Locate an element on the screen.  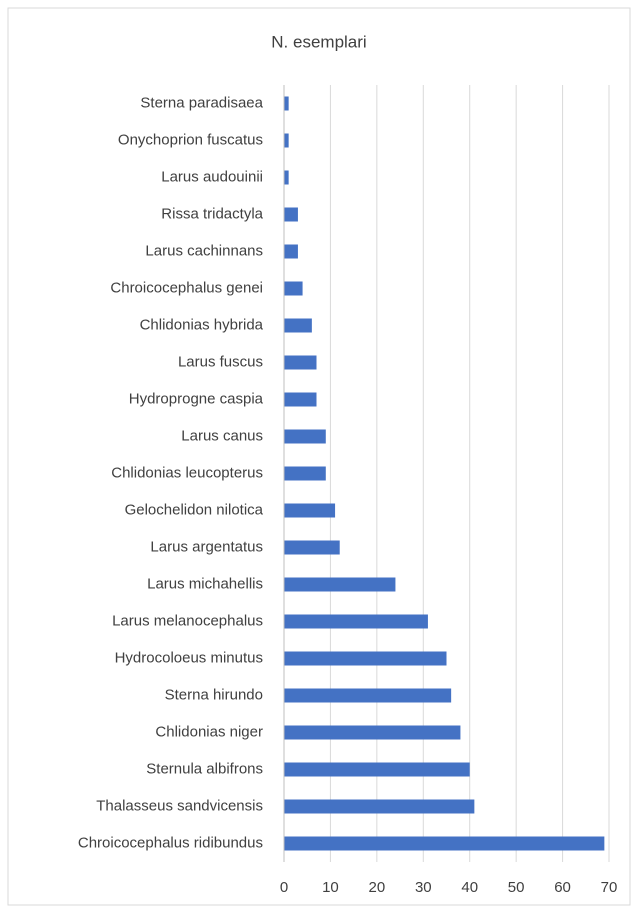
x-tick-label: 70 is located at coordinates (609, 887).